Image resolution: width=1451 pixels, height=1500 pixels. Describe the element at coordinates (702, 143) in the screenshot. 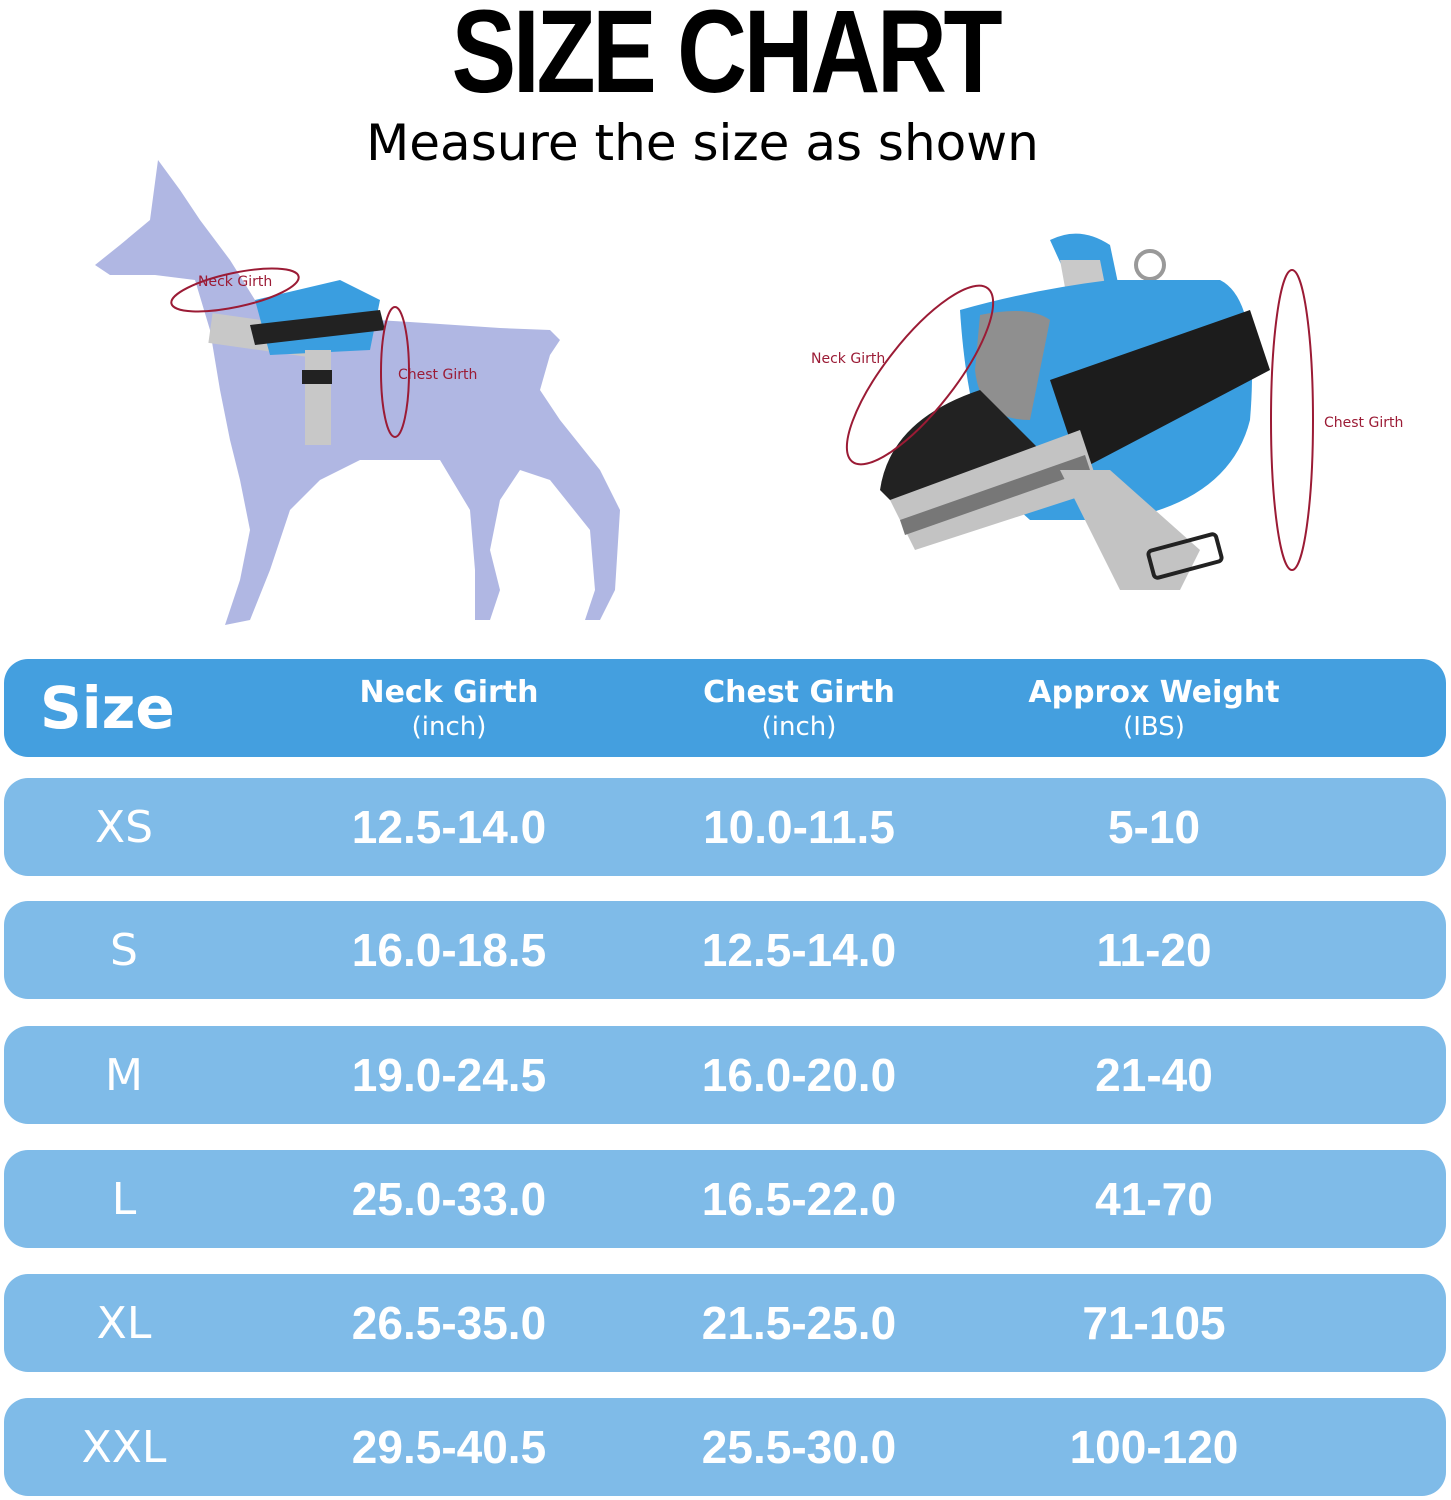

I see `page-subtitle: Measure the size as shown` at that location.